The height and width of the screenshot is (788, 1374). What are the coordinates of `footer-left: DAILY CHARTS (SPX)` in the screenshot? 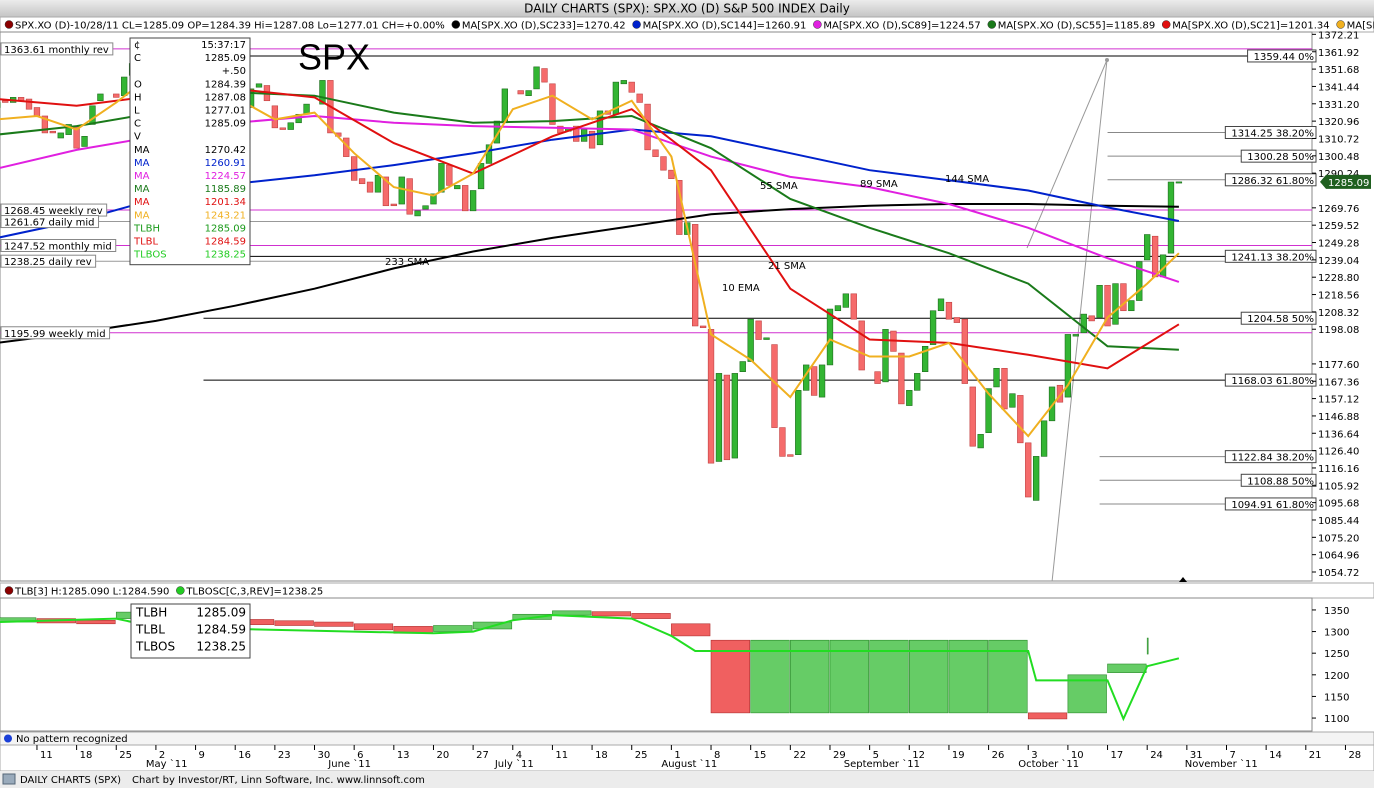 It's located at (70, 780).